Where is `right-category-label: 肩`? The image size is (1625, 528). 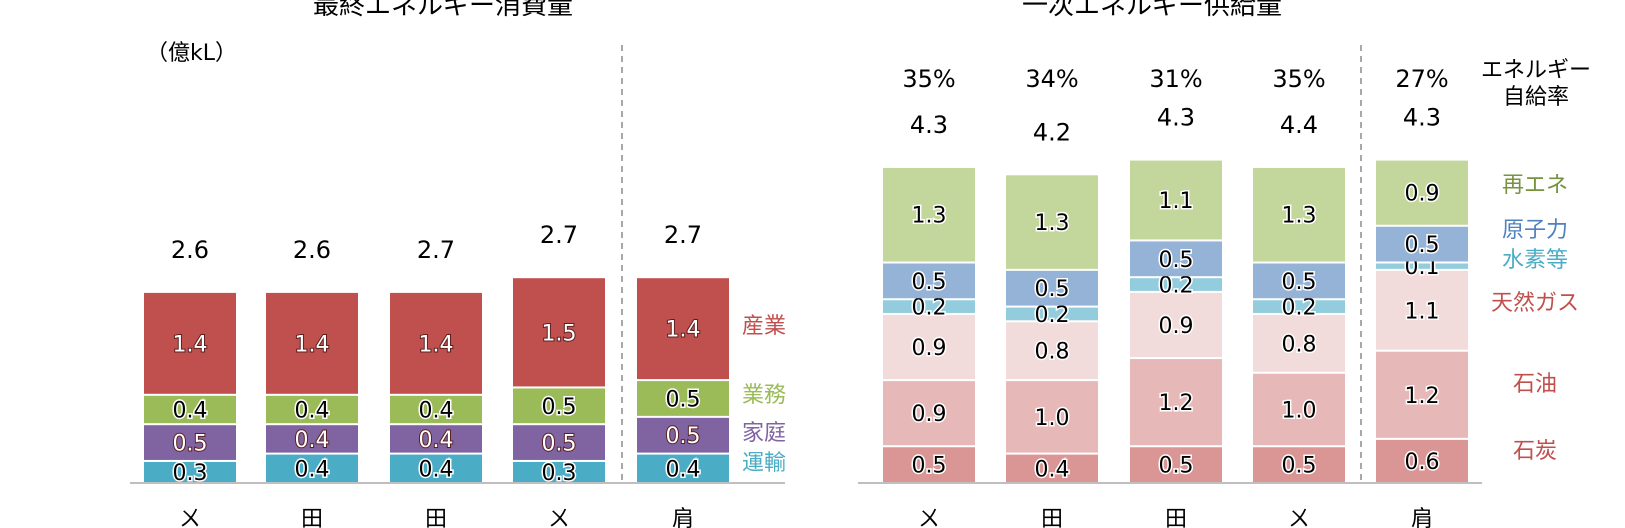 right-category-label: 肩 is located at coordinates (1422, 517).